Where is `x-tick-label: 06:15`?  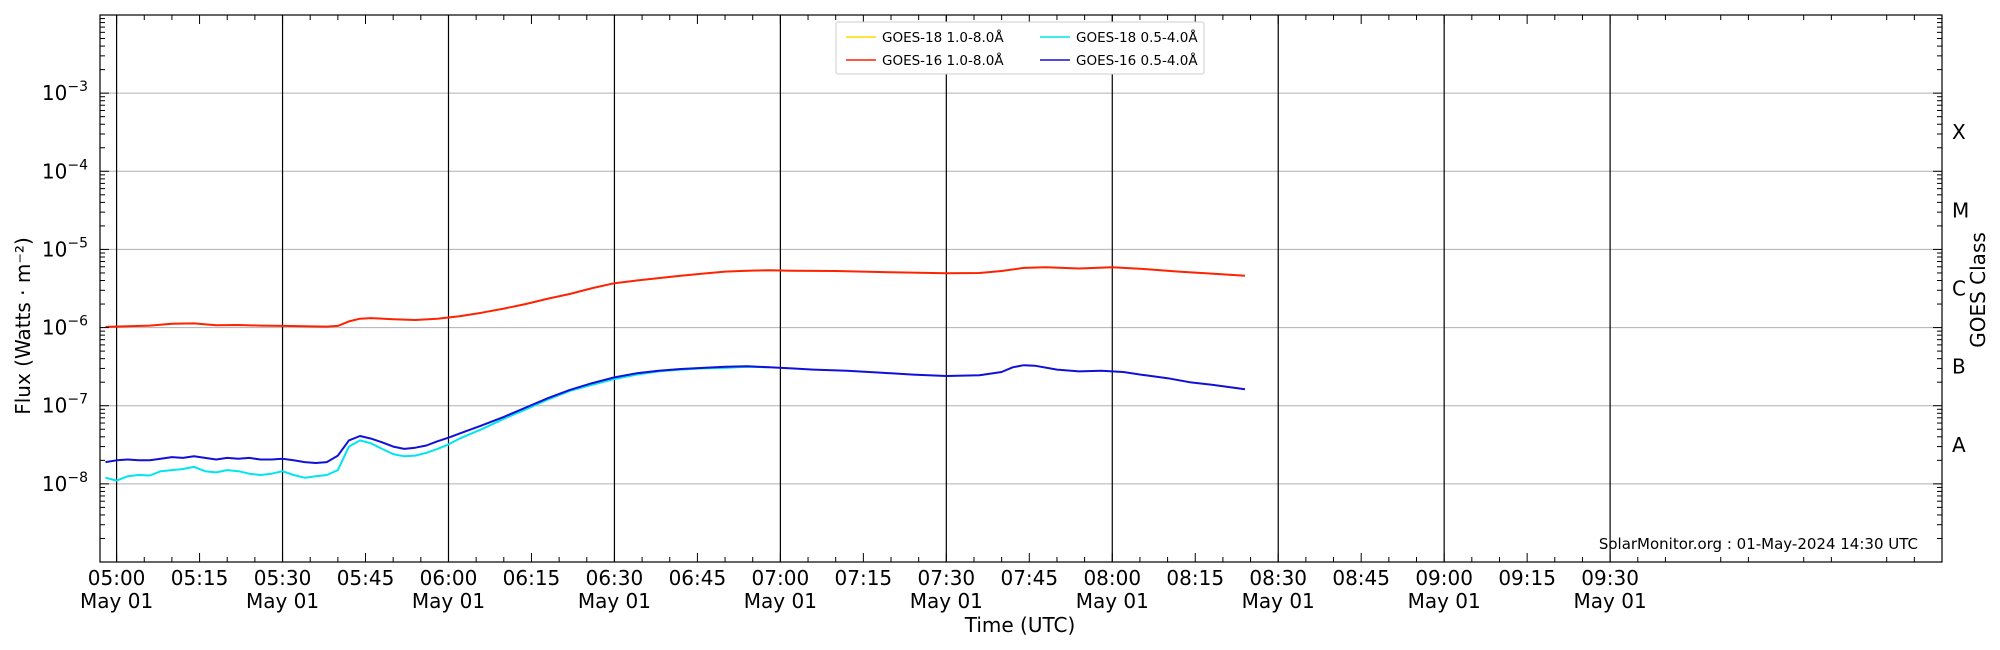 x-tick-label: 06:15 is located at coordinates (532, 578).